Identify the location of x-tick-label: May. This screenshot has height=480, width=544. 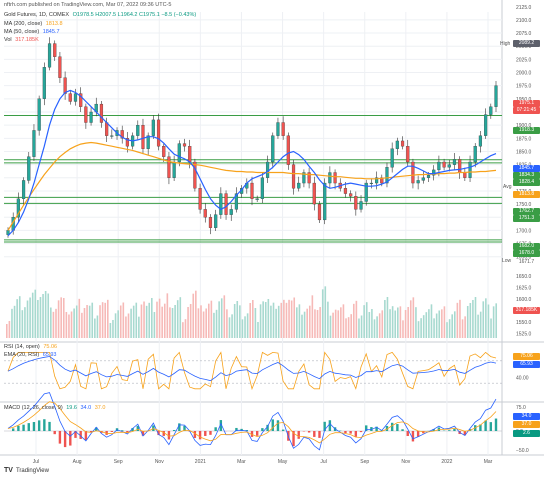
(283, 462).